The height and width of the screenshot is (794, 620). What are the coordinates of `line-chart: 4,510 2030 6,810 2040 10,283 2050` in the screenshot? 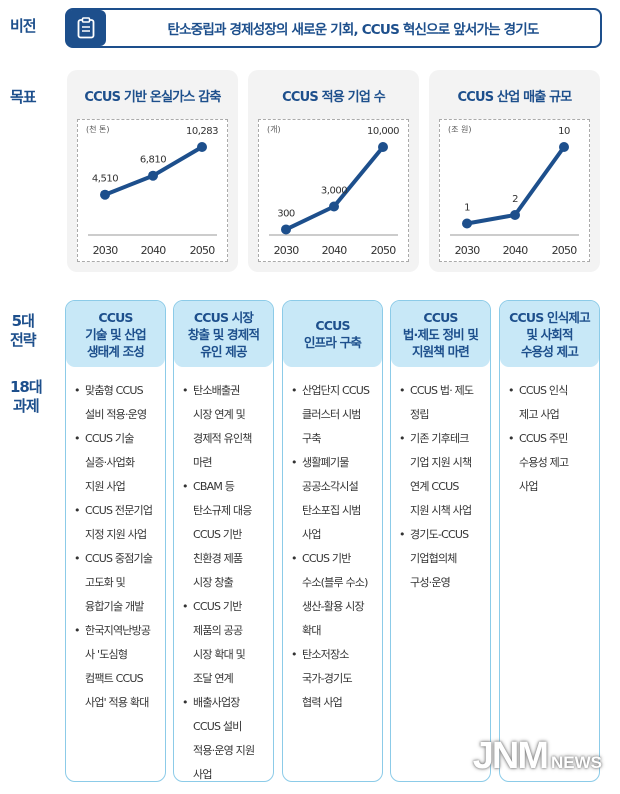 It's located at (153, 191).